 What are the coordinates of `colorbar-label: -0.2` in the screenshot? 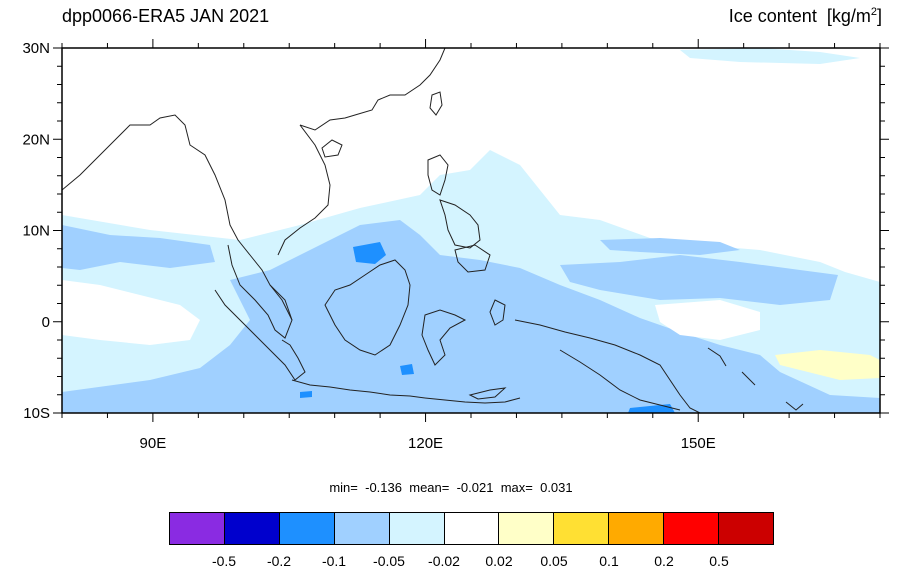 It's located at (279, 561).